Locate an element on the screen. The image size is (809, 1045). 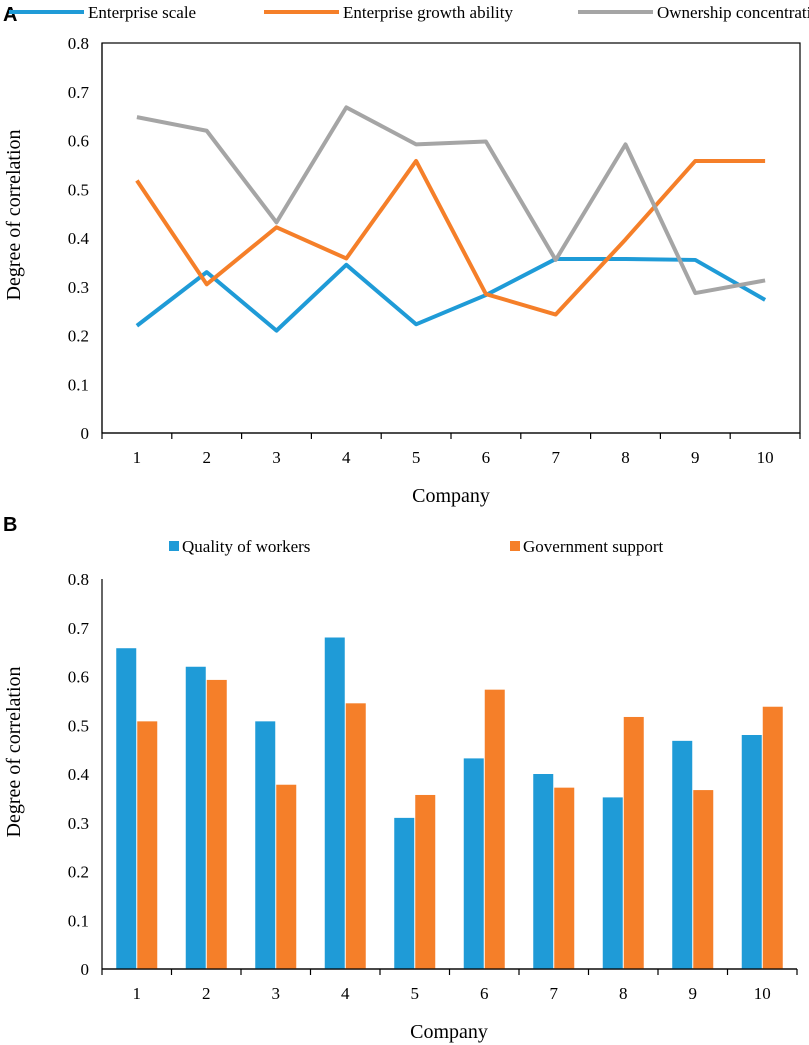
panel-b-y-tick-label: 0.8 is located at coordinates (78, 579).